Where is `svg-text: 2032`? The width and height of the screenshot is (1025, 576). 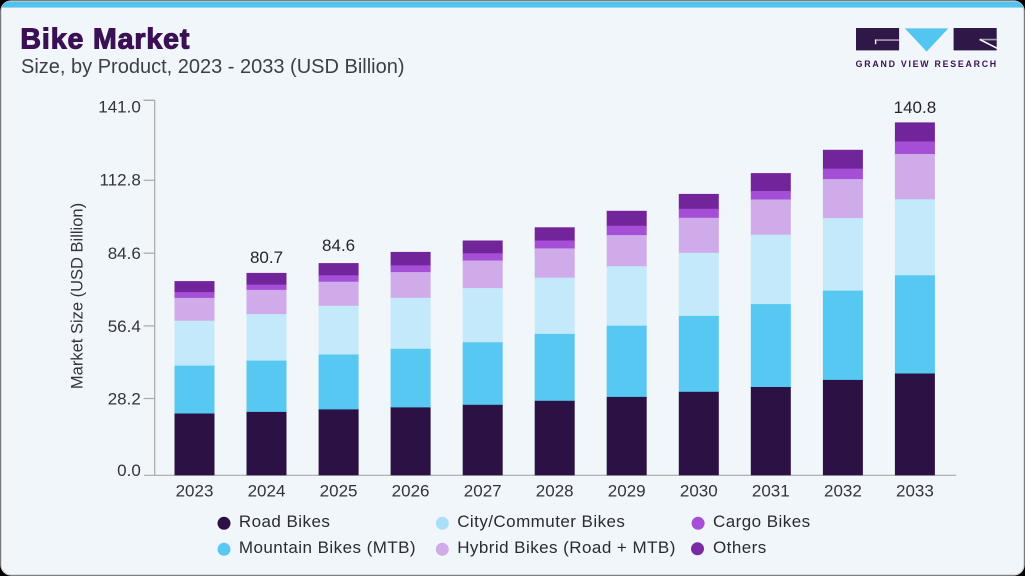 svg-text: 2032 is located at coordinates (843, 490).